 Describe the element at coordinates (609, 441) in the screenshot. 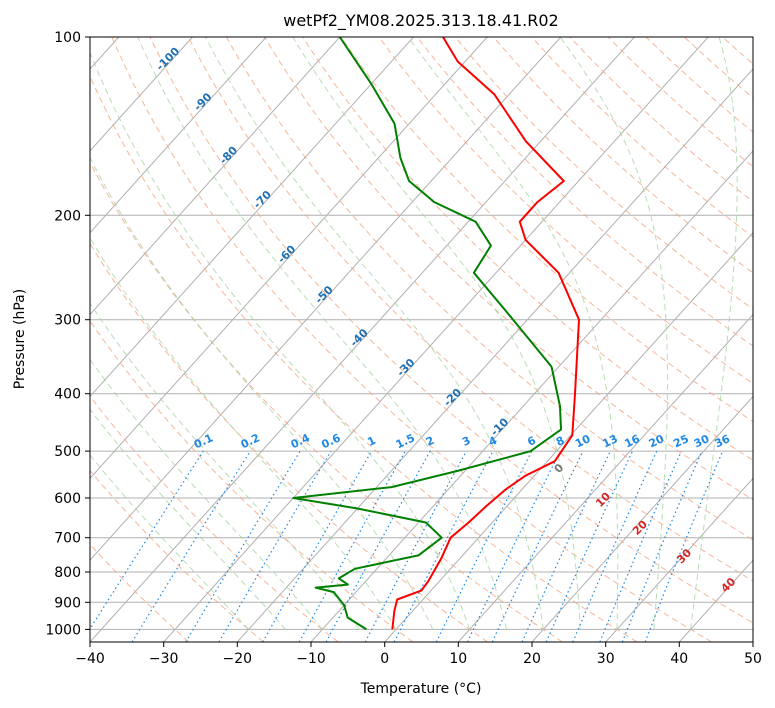

I see `mixing-ratio-label: 13` at that location.